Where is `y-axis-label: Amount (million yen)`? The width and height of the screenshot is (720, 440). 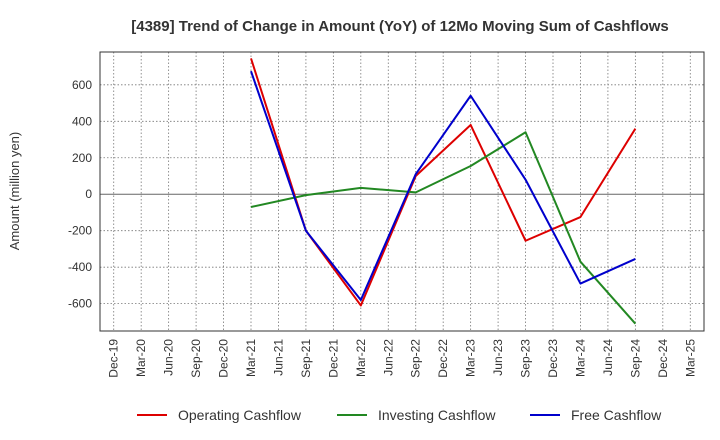 y-axis-label: Amount (million yen) is located at coordinates (14, 191).